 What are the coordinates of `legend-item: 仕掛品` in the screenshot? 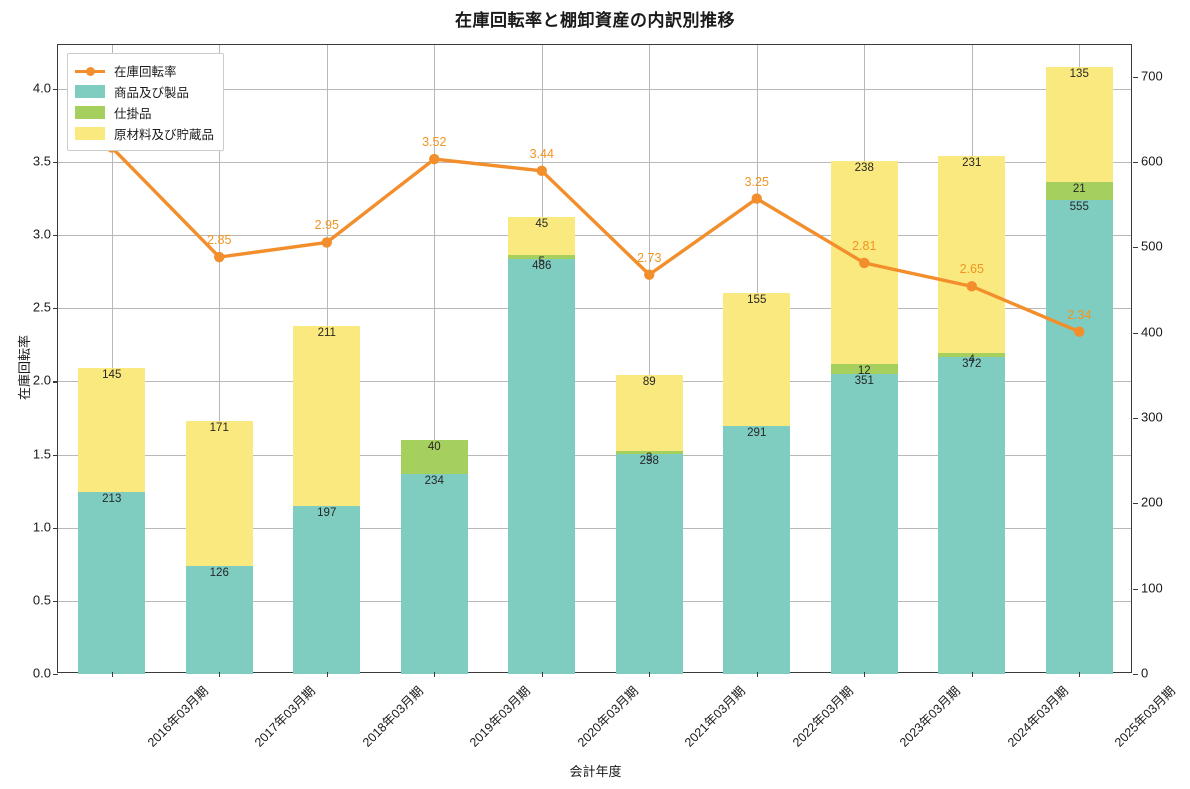 It's located at (144, 112).